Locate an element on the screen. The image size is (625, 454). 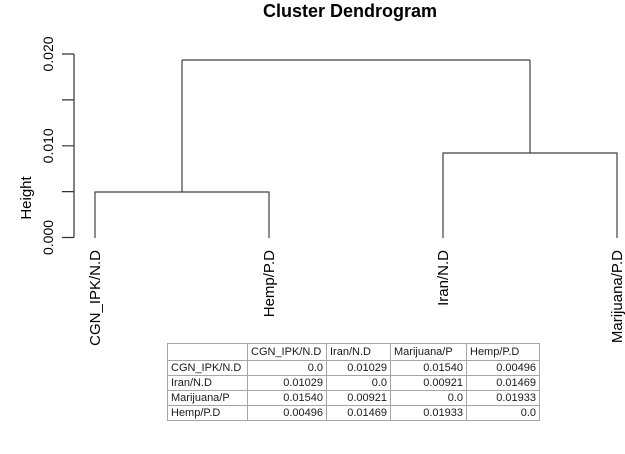
table-row: Marijuana/P 0.01540 0.00921 0.0 0.01933 is located at coordinates (353, 398).